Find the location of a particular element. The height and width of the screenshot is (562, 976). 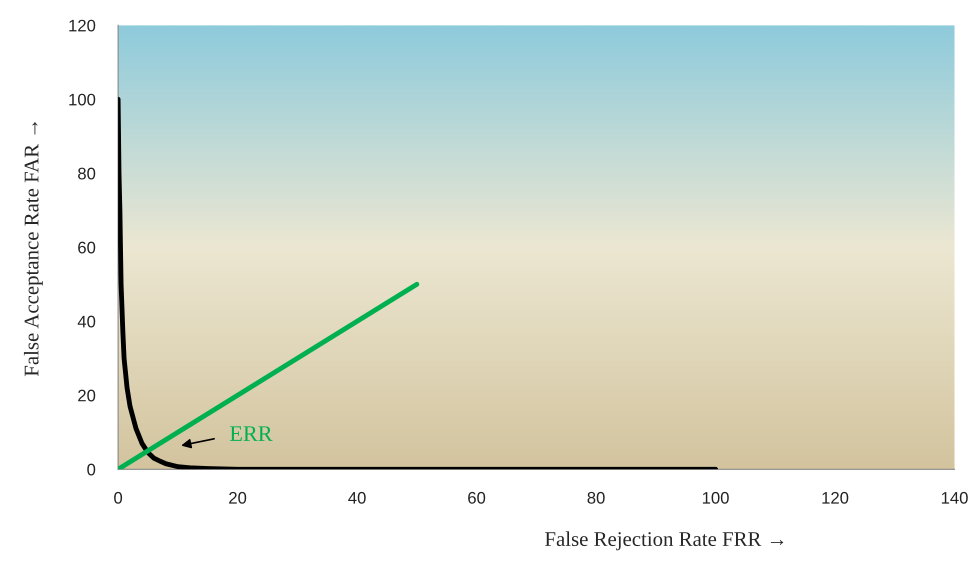

y-tick-label: 20 is located at coordinates (87, 396).